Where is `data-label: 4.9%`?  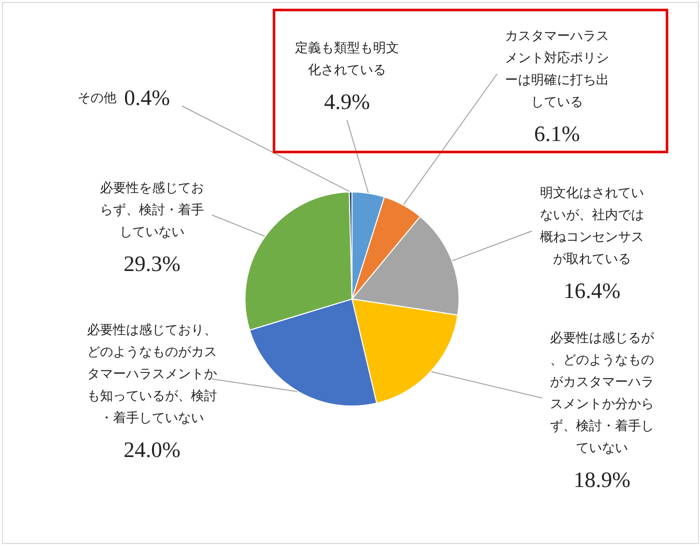
data-label: 4.9% is located at coordinates (347, 101).